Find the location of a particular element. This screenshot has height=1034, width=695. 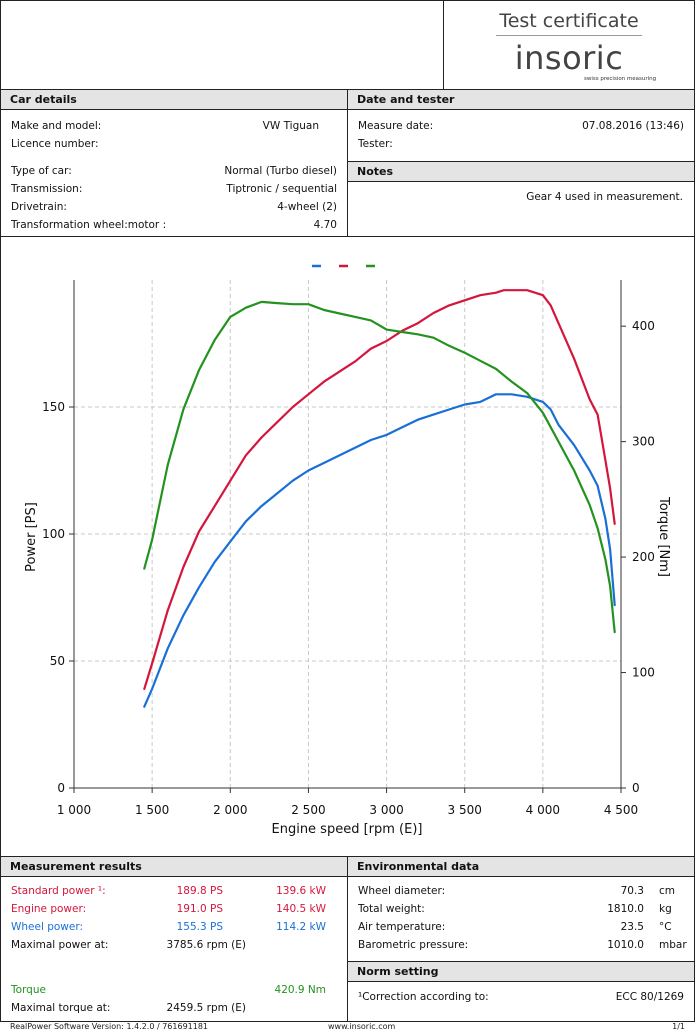

x-axis-label: Engine speed [rpm (E)] is located at coordinates (347, 829).